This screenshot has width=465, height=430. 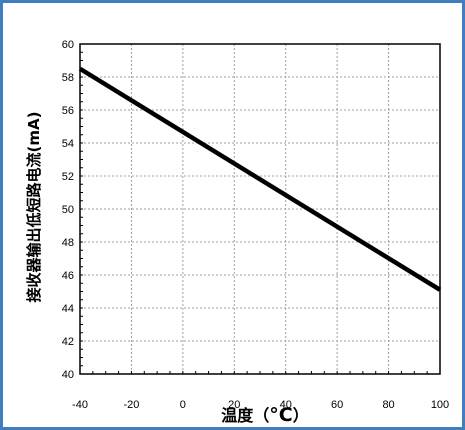 I want to click on x-tick-label: 60, so click(x=337, y=405).